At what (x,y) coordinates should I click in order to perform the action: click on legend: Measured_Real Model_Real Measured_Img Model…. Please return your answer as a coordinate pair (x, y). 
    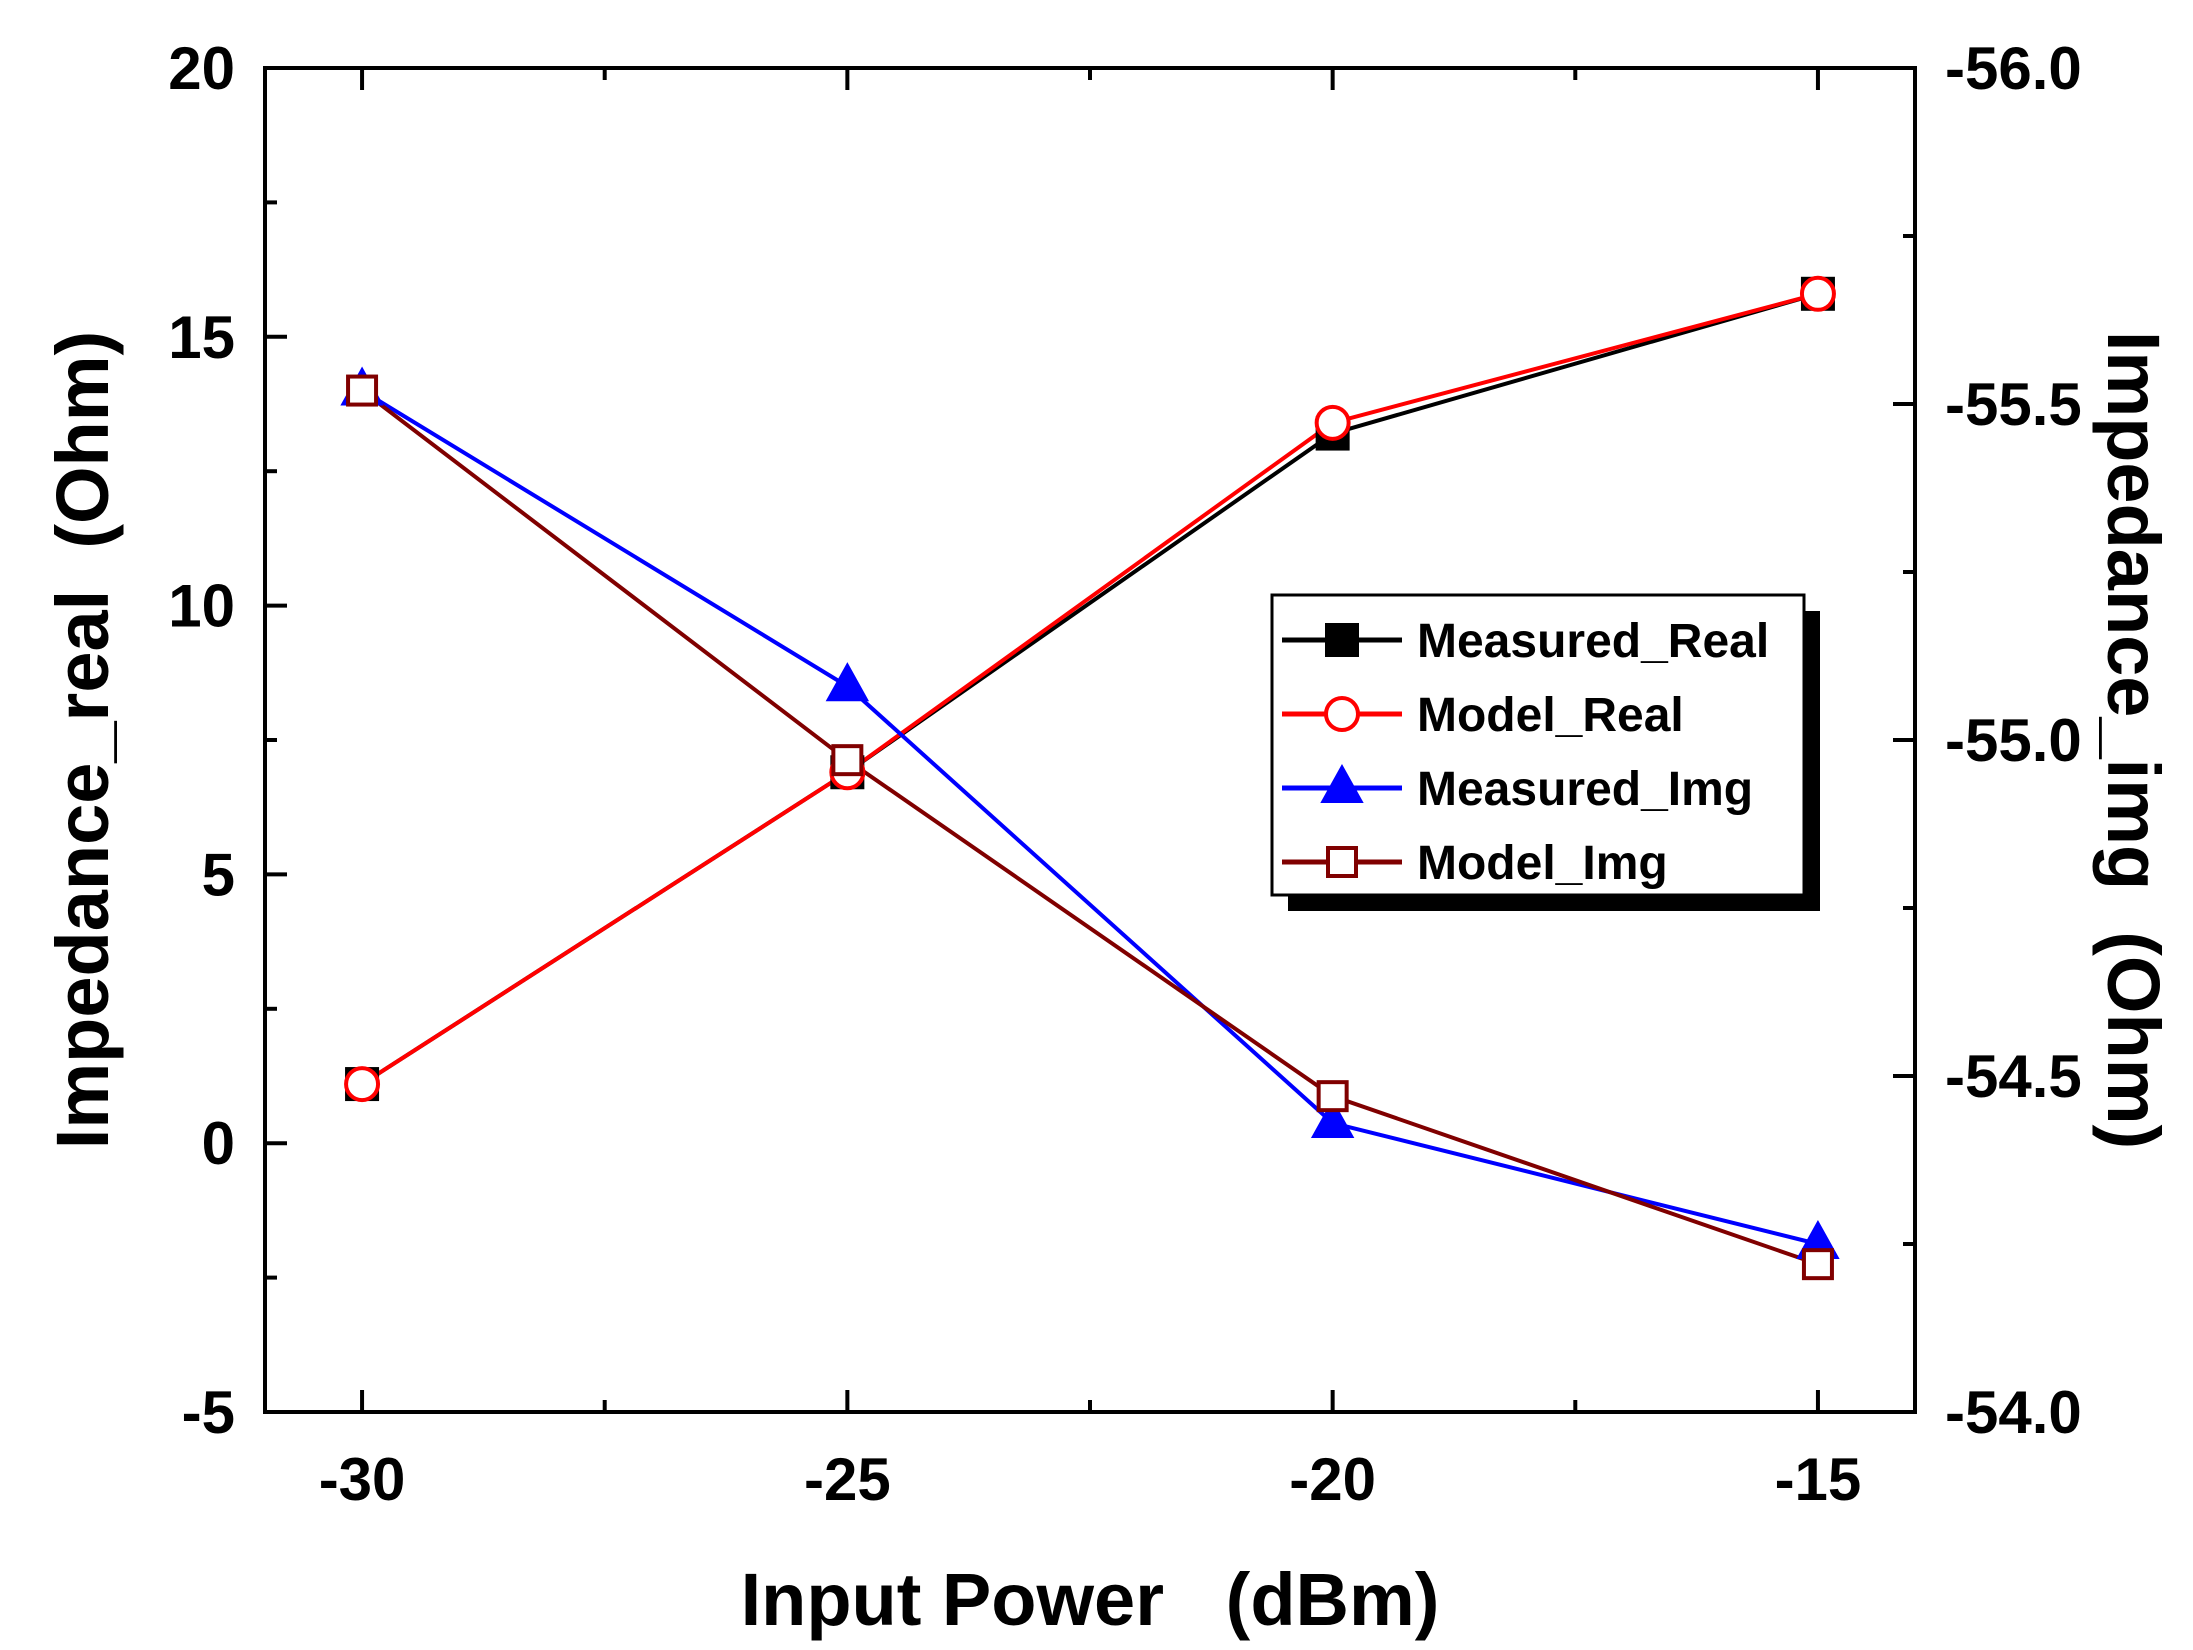
    Looking at the image, I should click on (1545, 752).